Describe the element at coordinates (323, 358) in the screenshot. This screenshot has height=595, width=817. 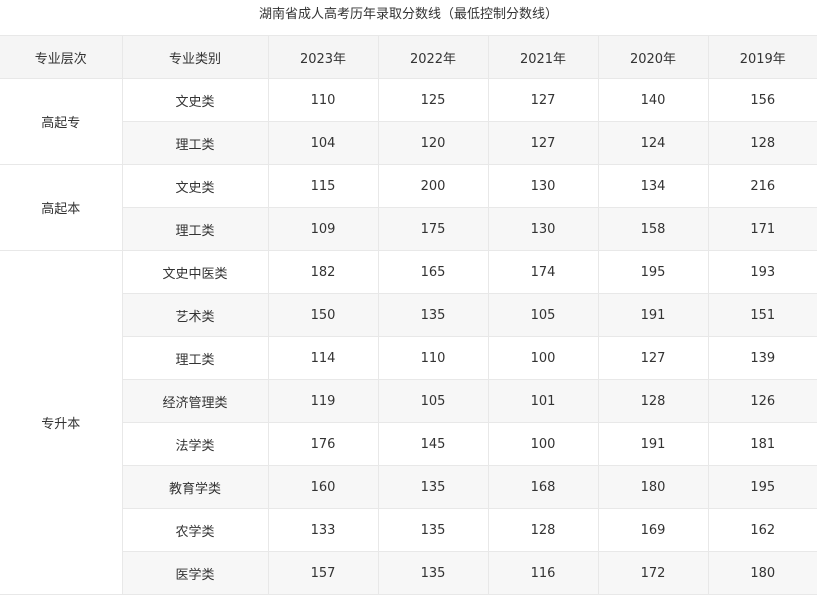
I see `score-cell: 114` at that location.